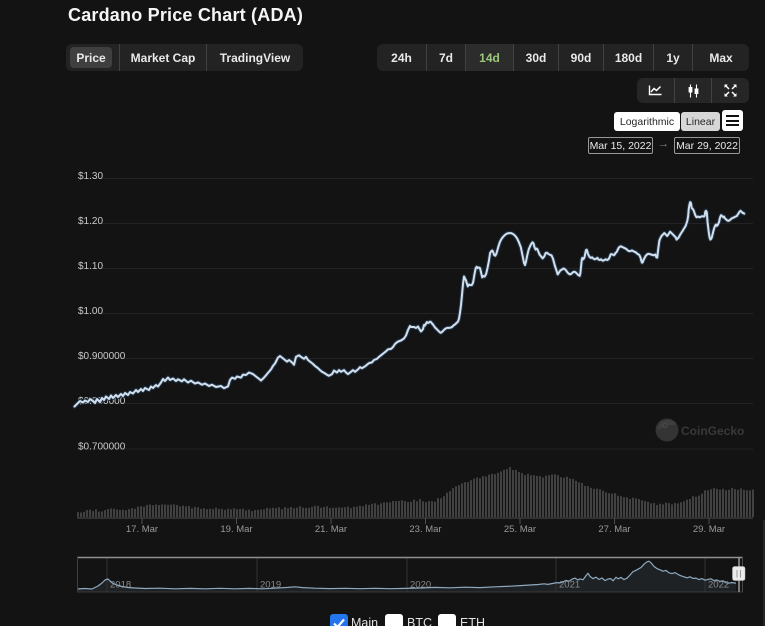 The width and height of the screenshot is (765, 626). I want to click on svg-text: 2022, so click(718, 585).